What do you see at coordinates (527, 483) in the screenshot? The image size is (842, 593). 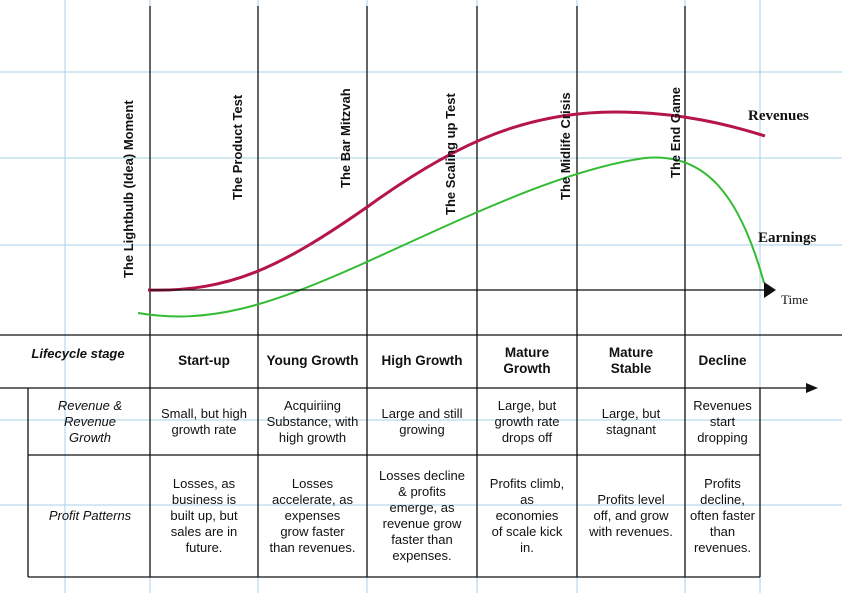 I see `cell-line: Profits climb,` at bounding box center [527, 483].